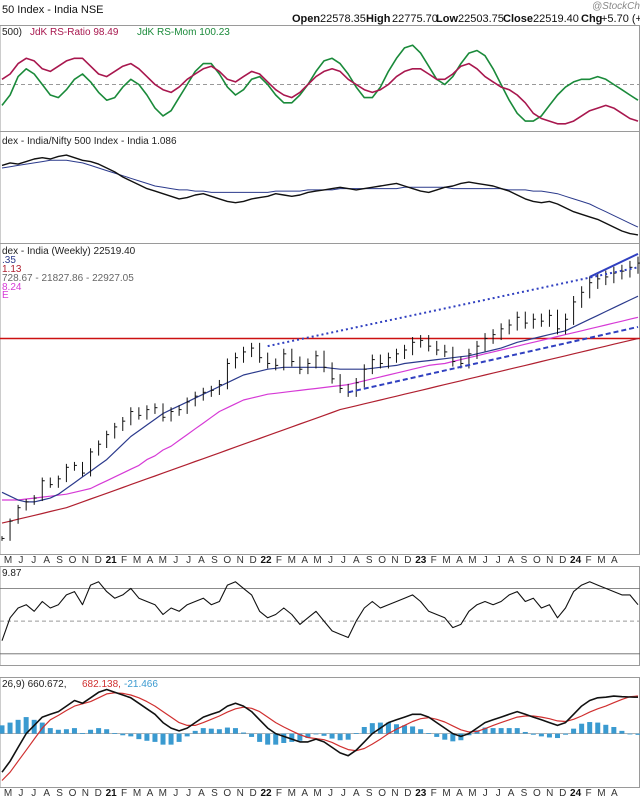 The width and height of the screenshot is (640, 800). I want to click on x-tick-label: 23, so click(421, 560).